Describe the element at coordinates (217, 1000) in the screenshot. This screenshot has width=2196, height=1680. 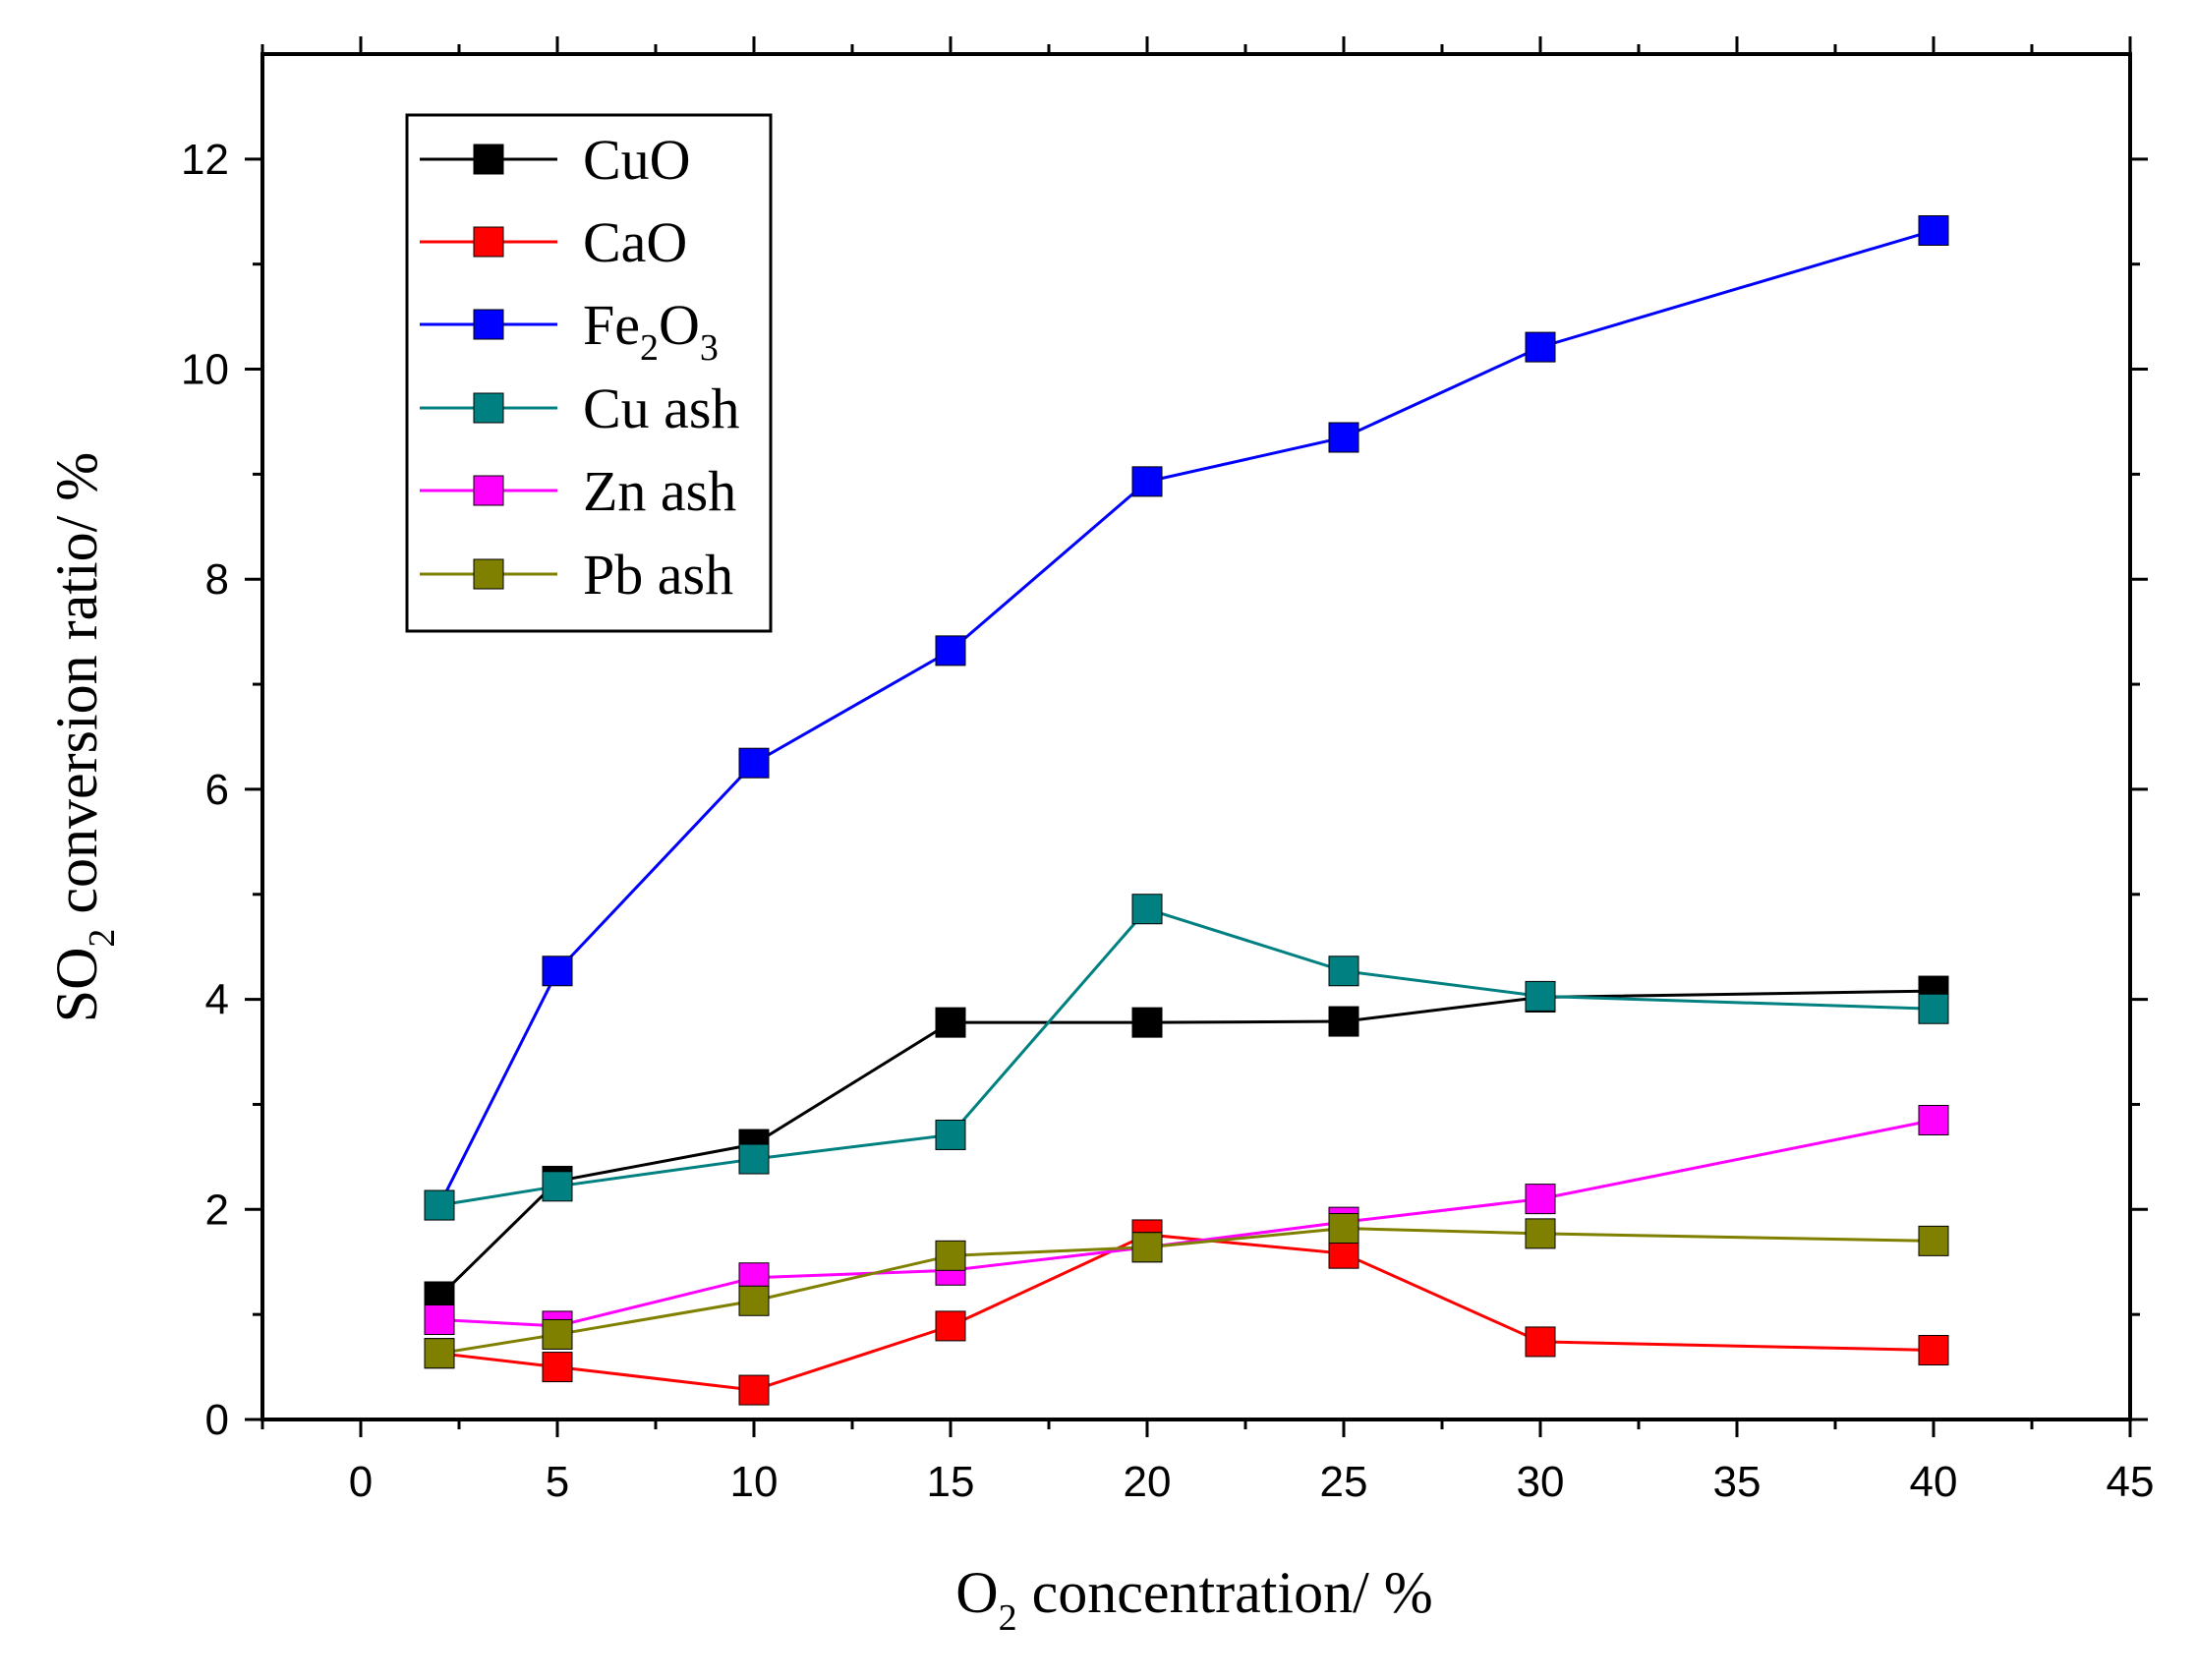
I see `y-tick-label: 4` at that location.